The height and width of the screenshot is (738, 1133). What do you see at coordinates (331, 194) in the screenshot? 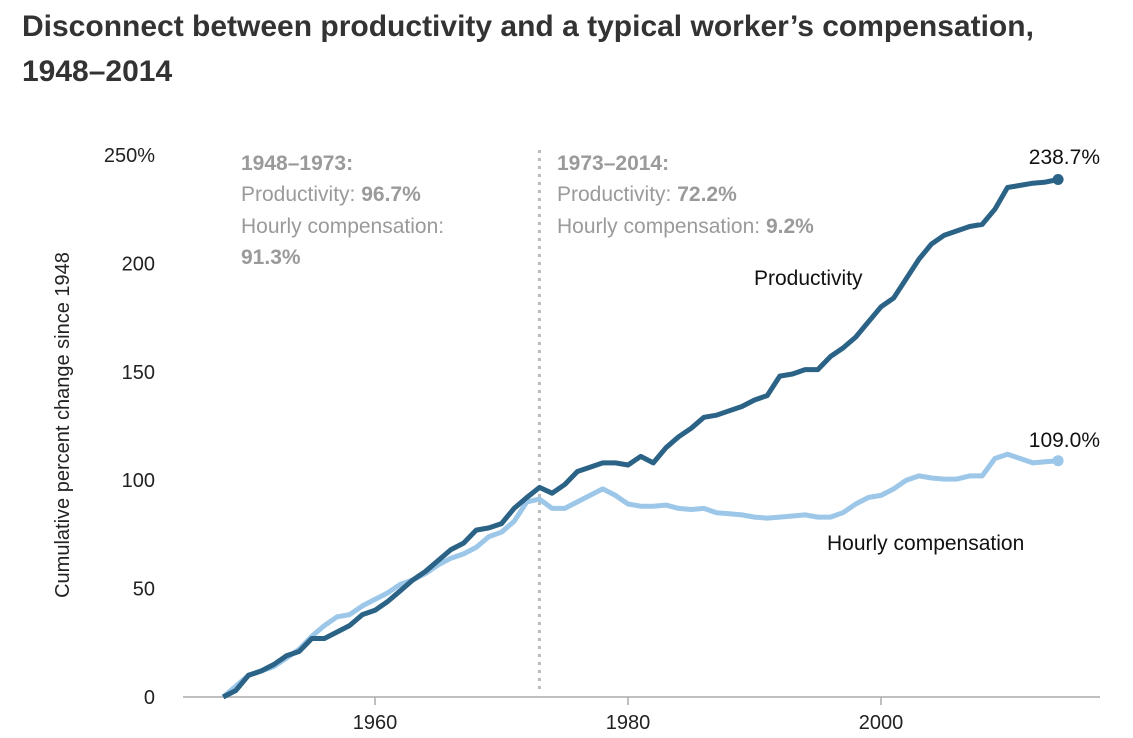
I see `annotation-productivity: Productivity: 96.7%` at bounding box center [331, 194].